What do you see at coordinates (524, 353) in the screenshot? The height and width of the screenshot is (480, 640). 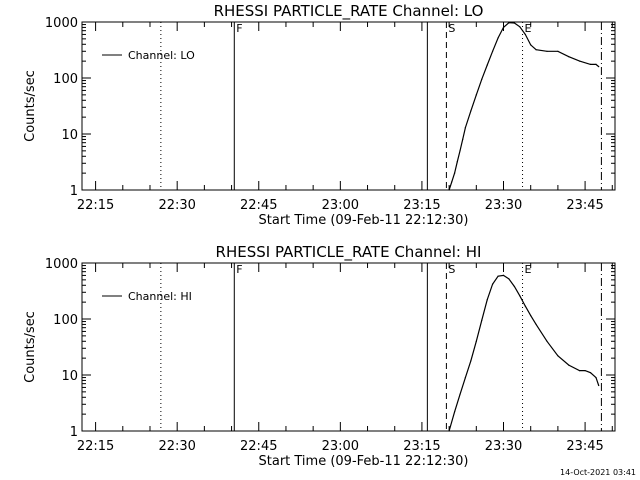 I see `series-line-hi` at bounding box center [524, 353].